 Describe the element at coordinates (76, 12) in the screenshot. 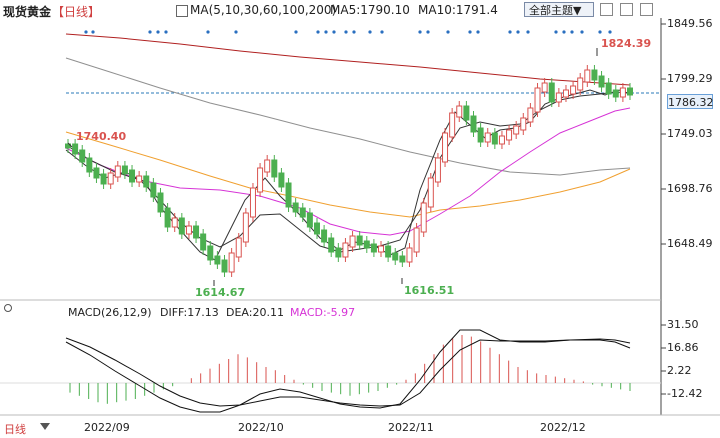

I see `period-selector: 【日线】` at that location.